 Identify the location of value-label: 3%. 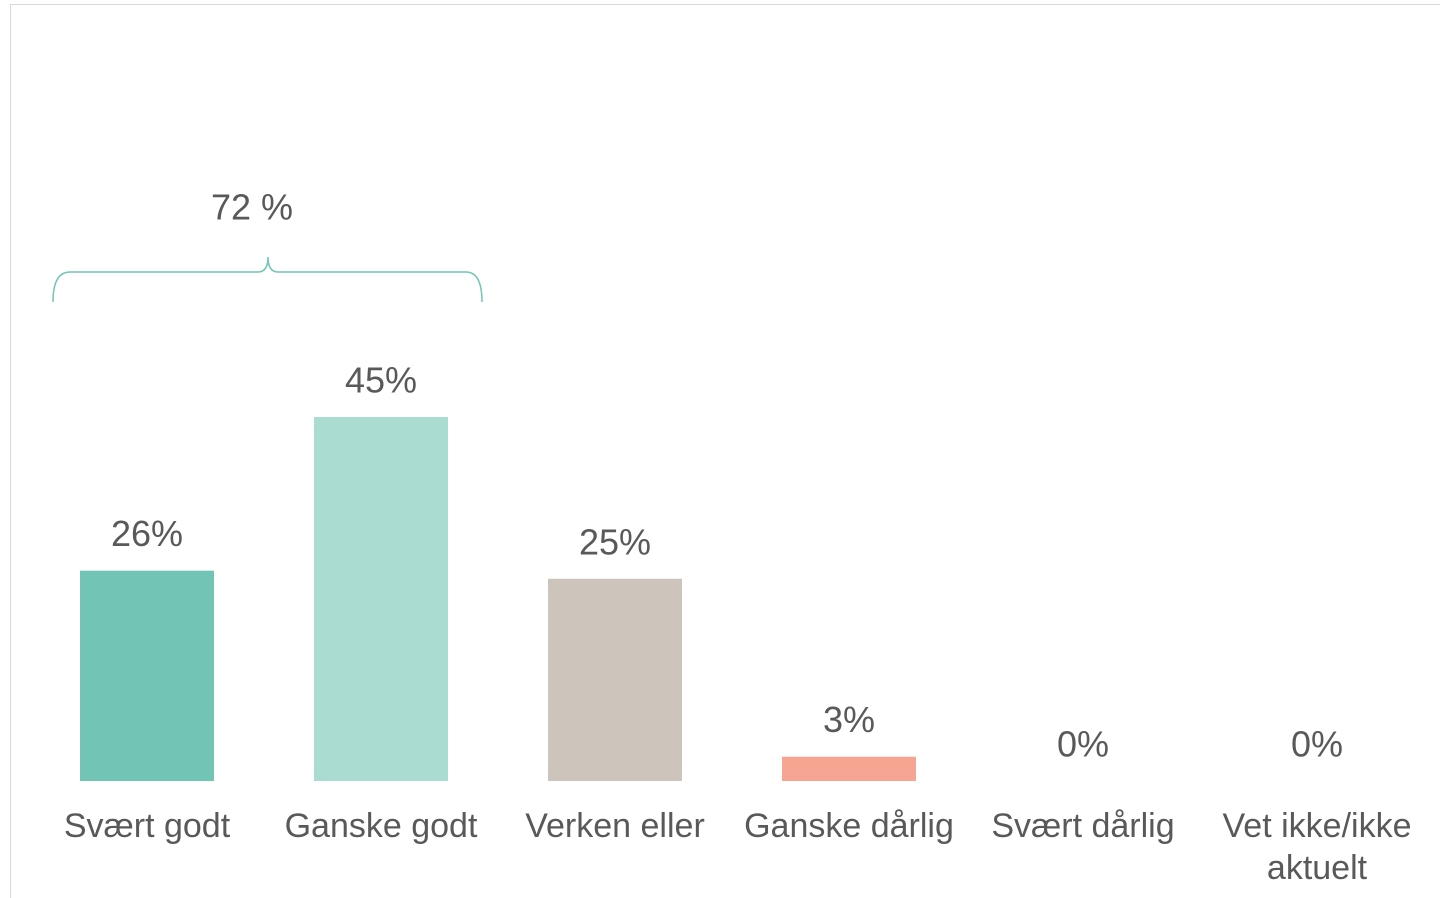
(849, 719).